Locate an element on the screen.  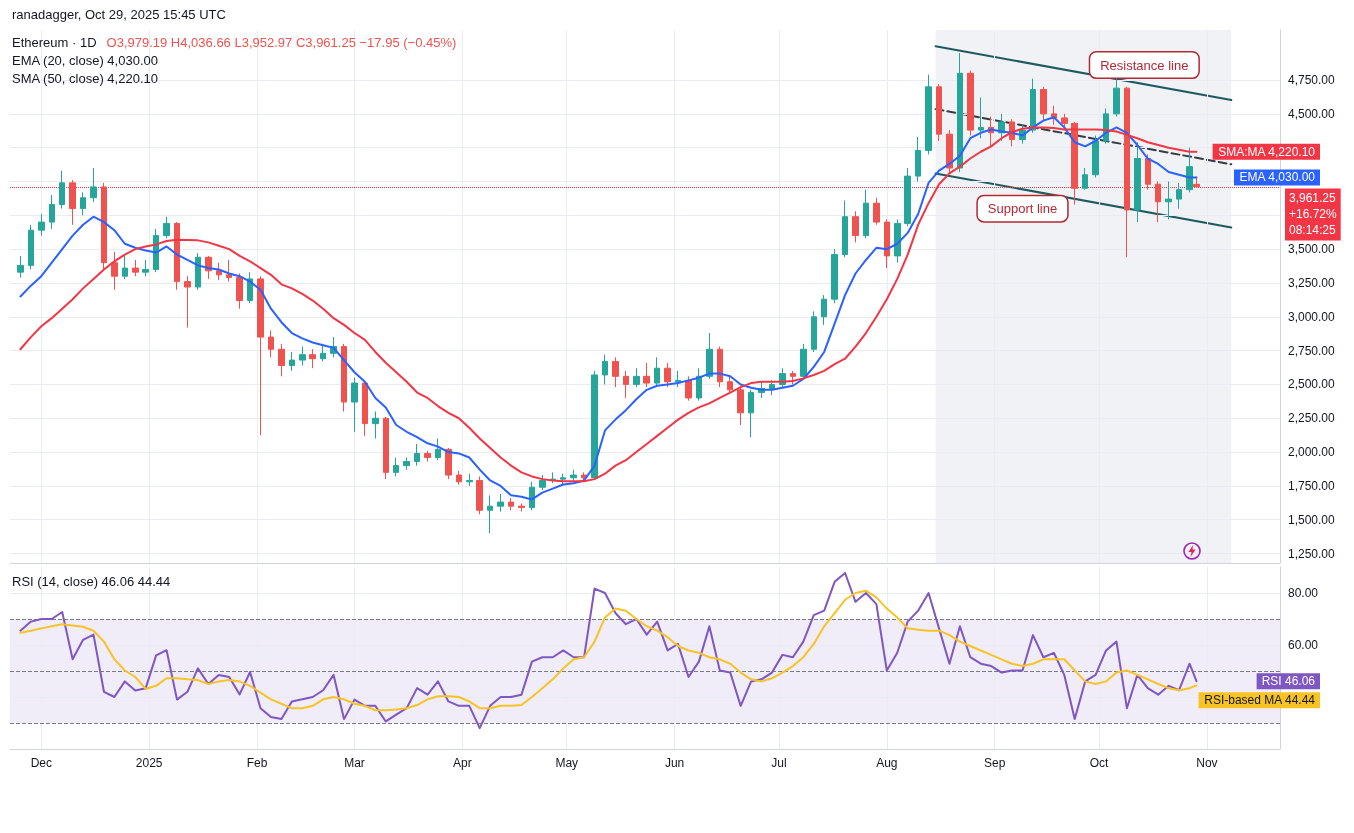
x-tick-label: Apr is located at coordinates (462, 763).